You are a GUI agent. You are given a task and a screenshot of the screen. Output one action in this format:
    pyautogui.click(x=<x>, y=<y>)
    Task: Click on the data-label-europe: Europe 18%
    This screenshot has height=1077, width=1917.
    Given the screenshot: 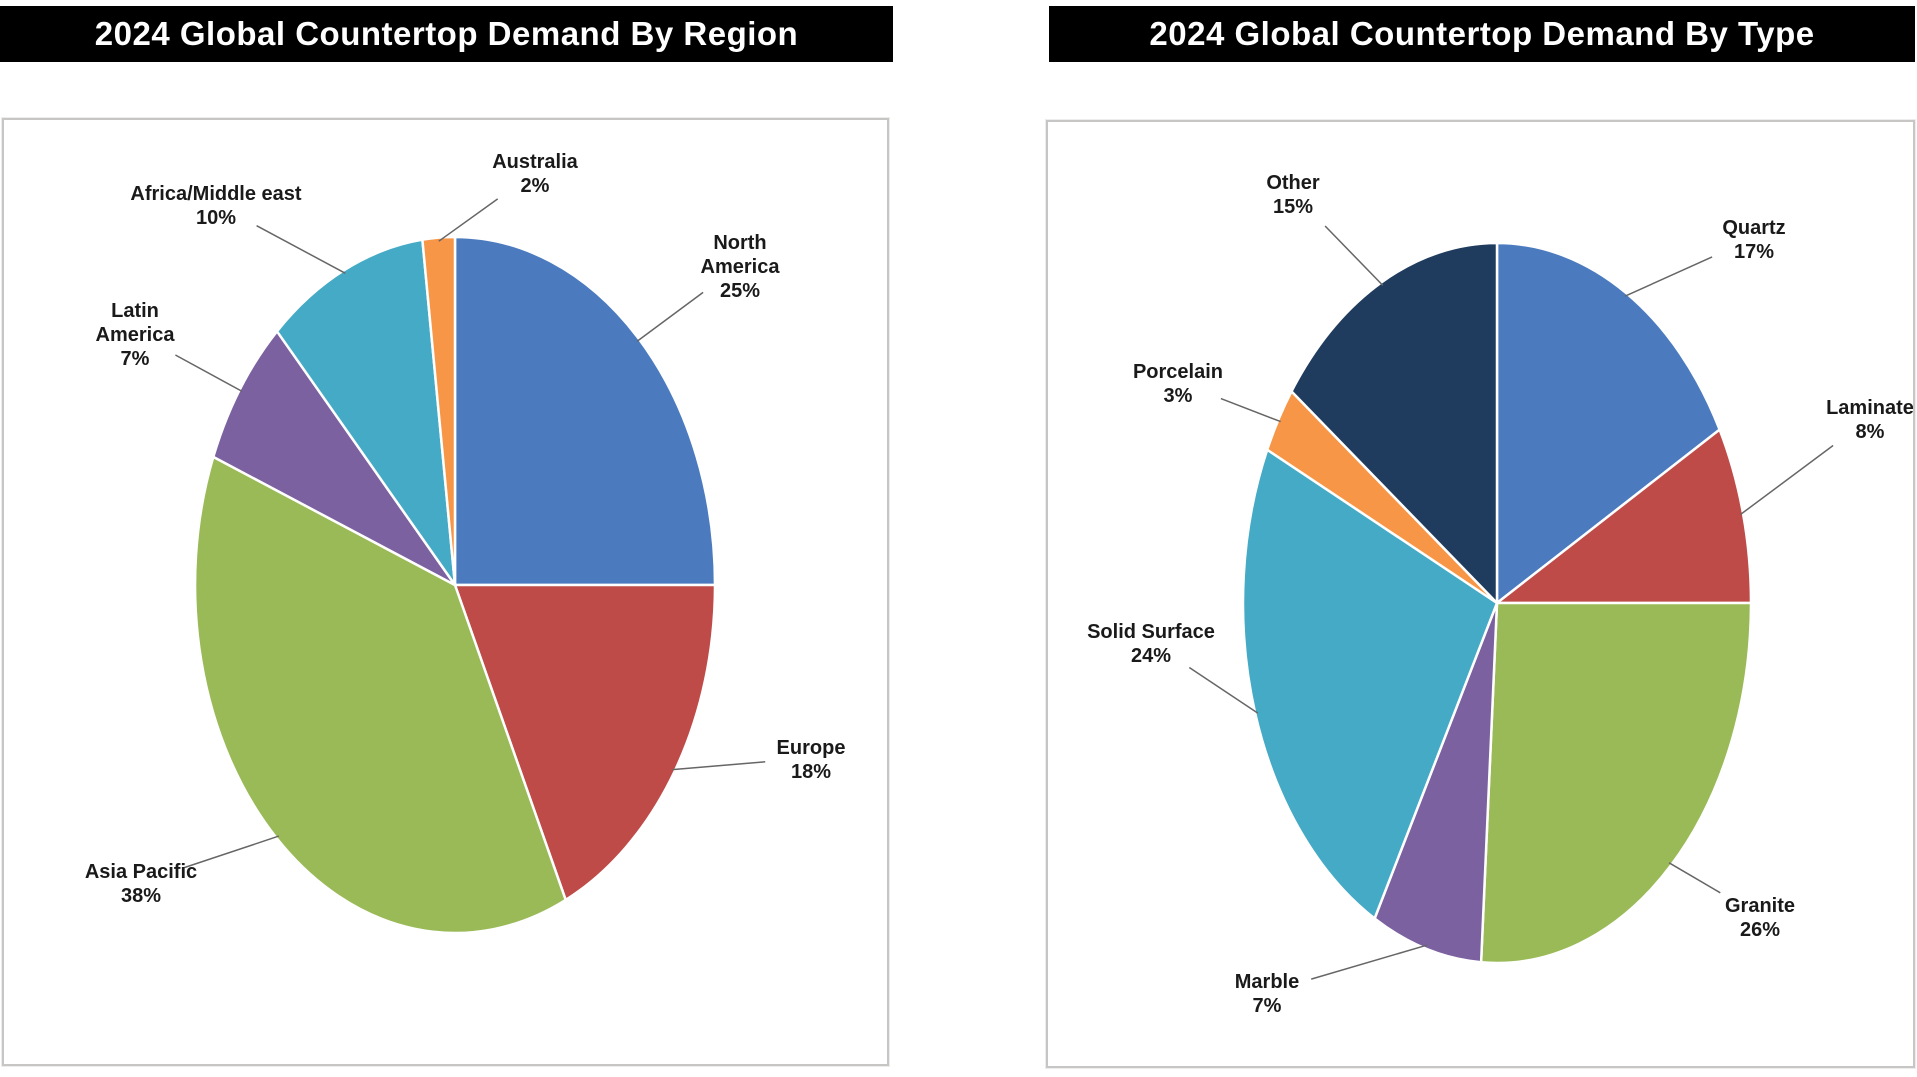 What is the action you would take?
    pyautogui.click(x=811, y=760)
    